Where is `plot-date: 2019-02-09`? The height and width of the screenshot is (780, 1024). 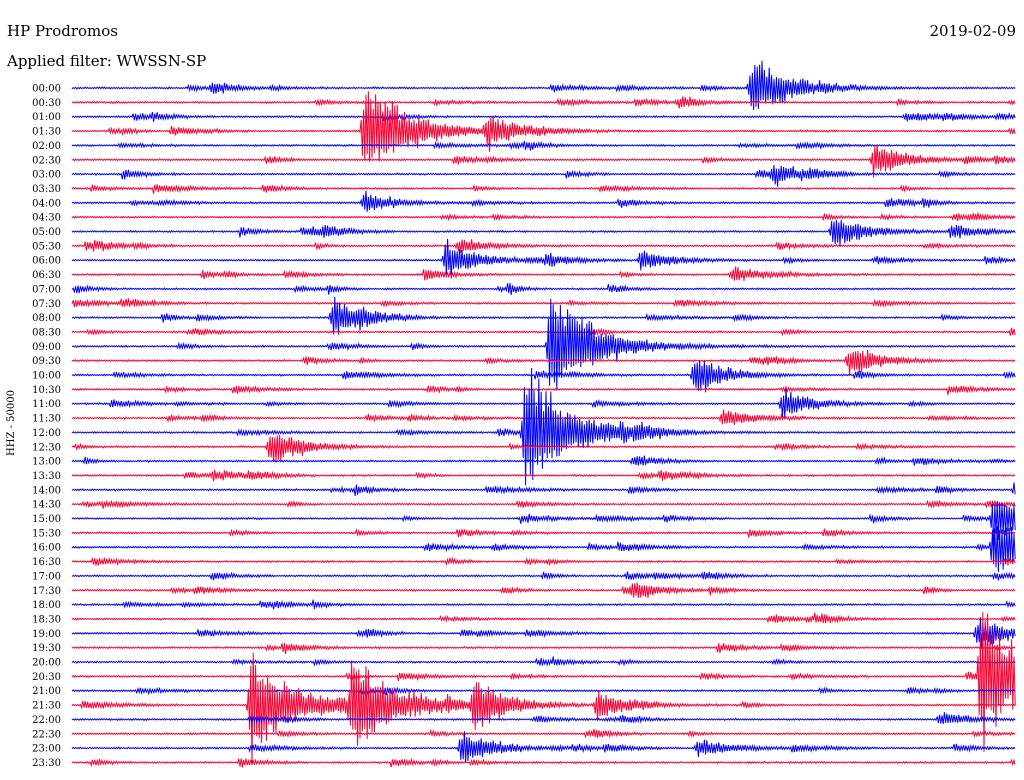
plot-date: 2019-02-09 is located at coordinates (973, 31).